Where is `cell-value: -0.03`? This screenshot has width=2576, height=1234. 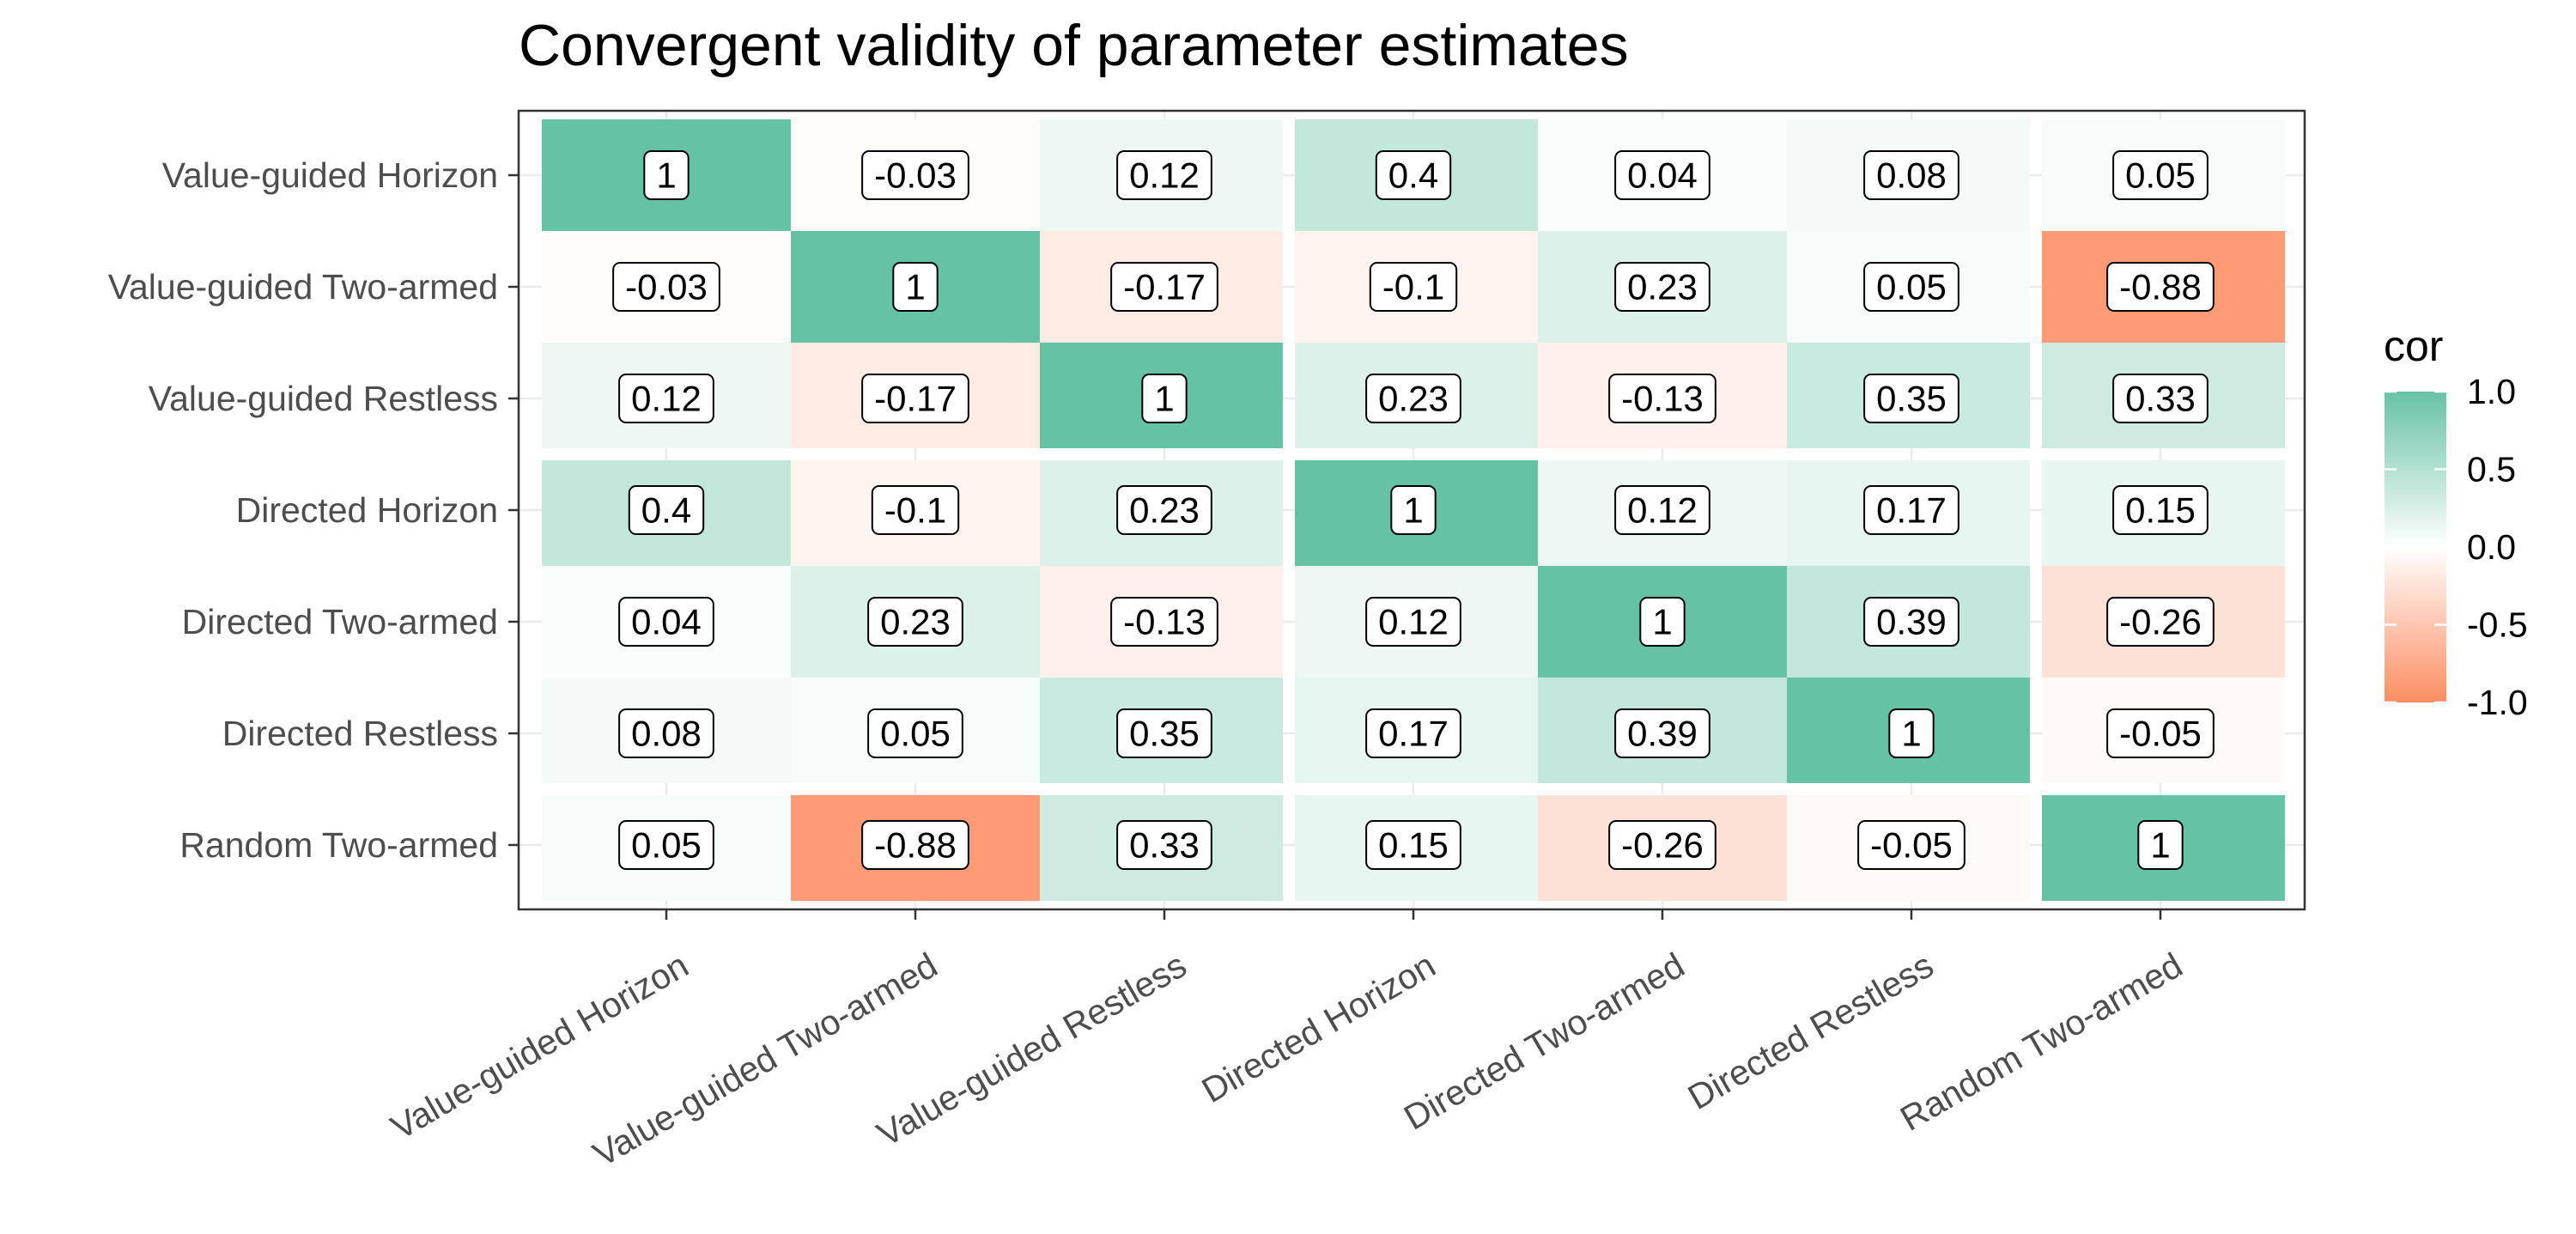 cell-value: -0.03 is located at coordinates (666, 287).